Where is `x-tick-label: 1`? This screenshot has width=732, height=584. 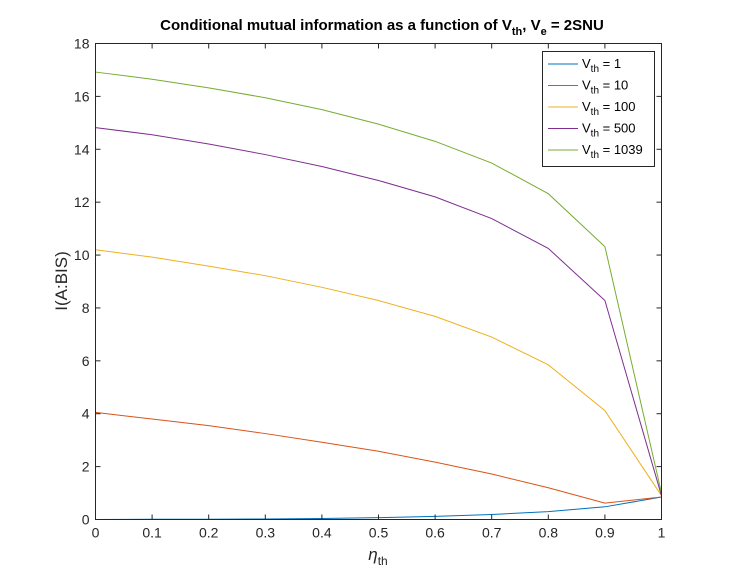
x-tick-label: 1 is located at coordinates (662, 533).